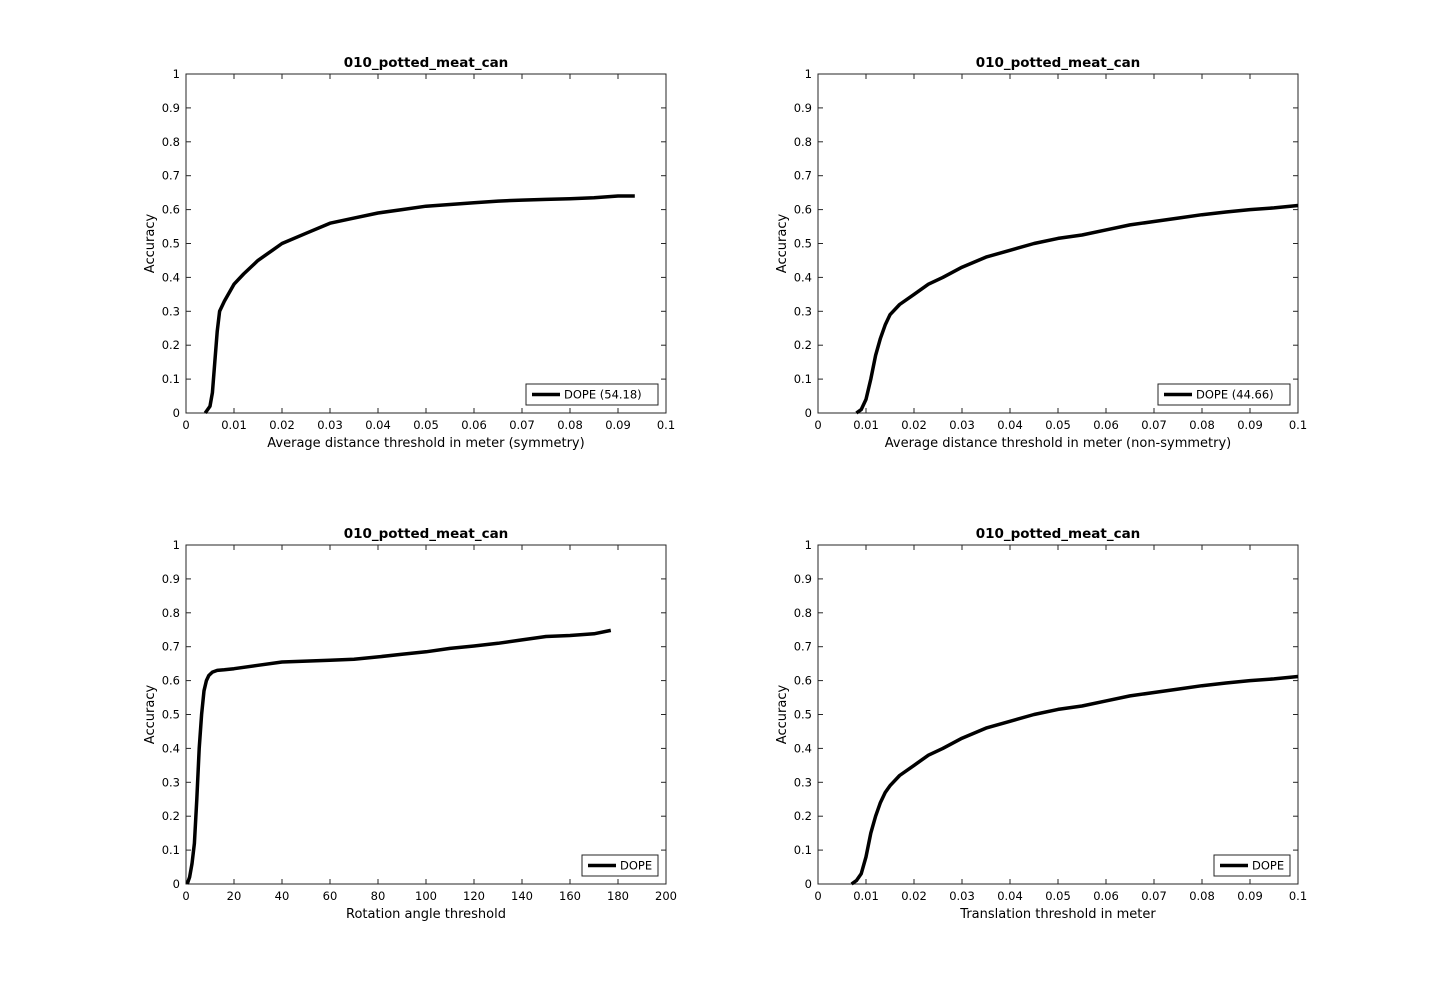 The height and width of the screenshot is (993, 1434). I want to click on x-tick-label: 0.02, so click(914, 896).